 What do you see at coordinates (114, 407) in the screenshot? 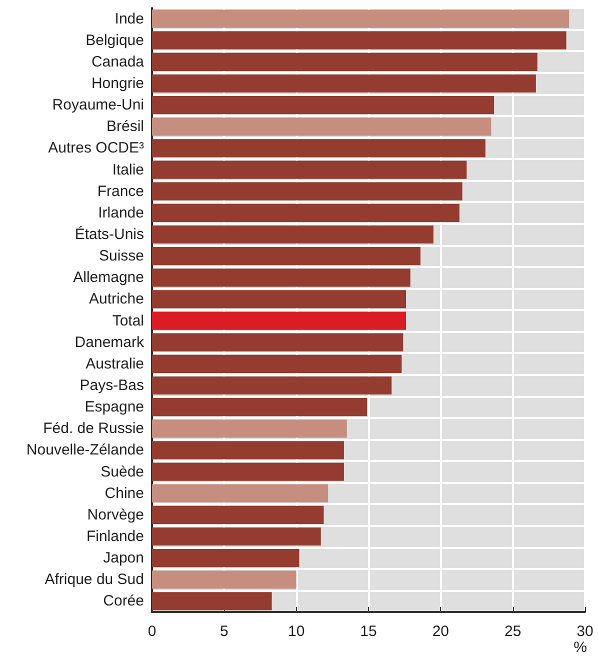
I see `y-tick-label: Espagne` at bounding box center [114, 407].